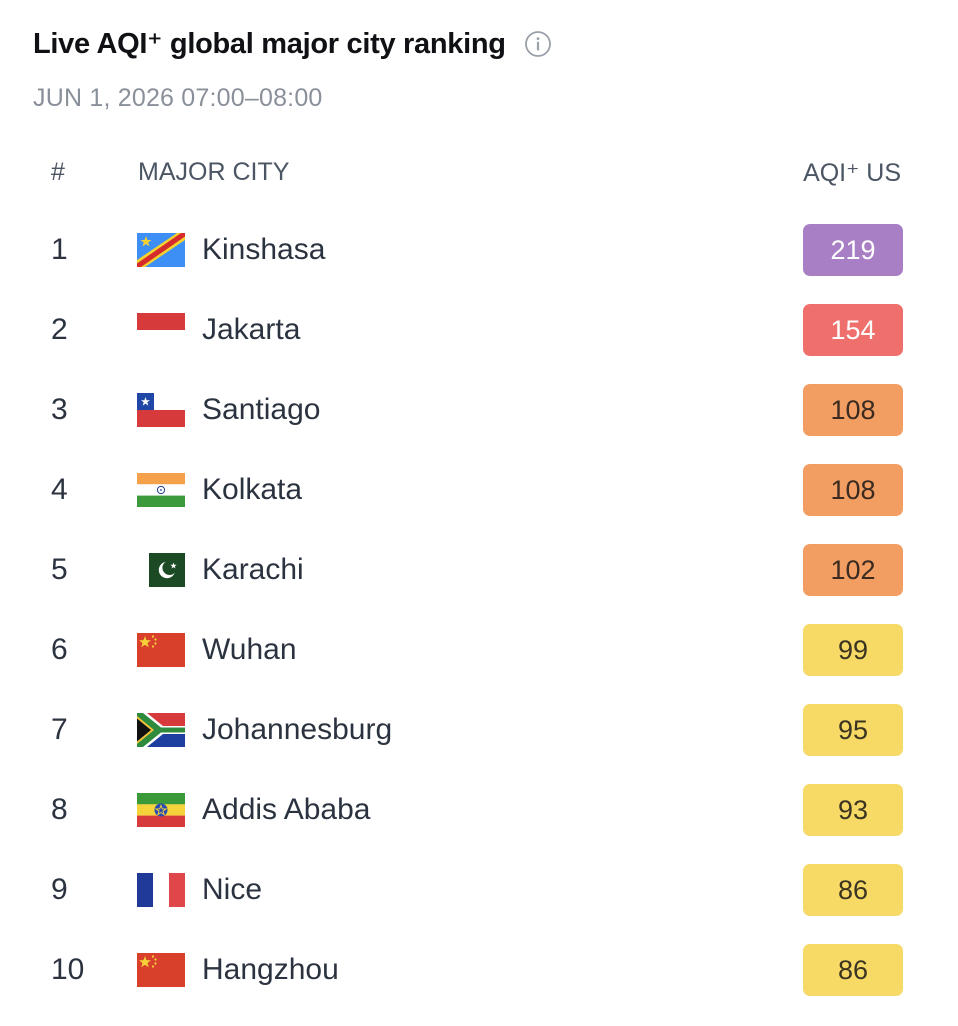 The height and width of the screenshot is (1026, 958). Describe the element at coordinates (264, 249) in the screenshot. I see `city-name: Kinshasa` at that location.